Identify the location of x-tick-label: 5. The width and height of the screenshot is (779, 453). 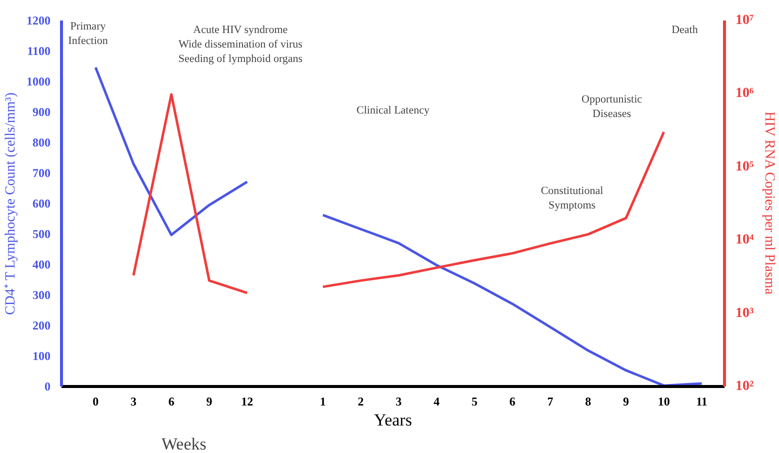
(474, 401).